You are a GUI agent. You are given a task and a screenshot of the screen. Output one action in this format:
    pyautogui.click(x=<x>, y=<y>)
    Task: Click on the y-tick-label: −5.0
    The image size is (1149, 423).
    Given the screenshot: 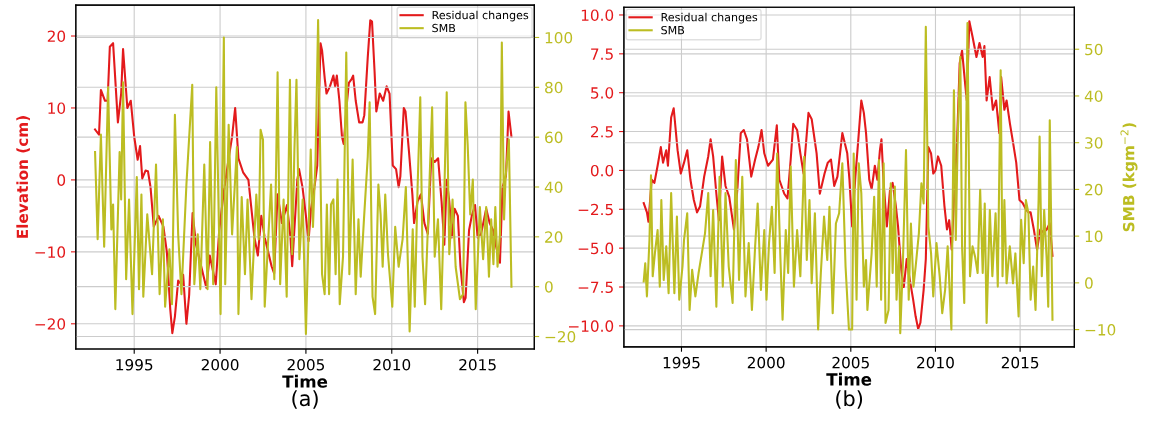 What is the action you would take?
    pyautogui.click(x=596, y=248)
    